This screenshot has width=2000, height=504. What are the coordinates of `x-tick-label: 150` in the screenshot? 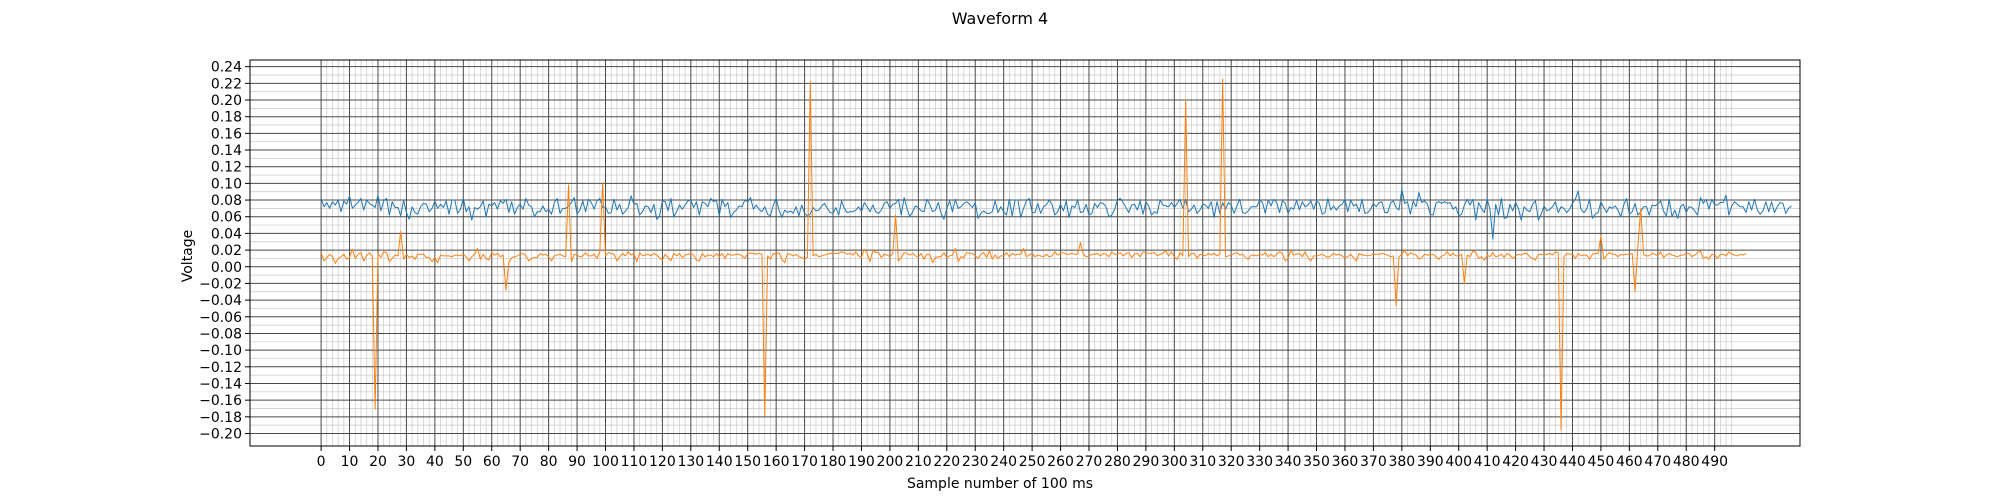 It's located at (747, 462).